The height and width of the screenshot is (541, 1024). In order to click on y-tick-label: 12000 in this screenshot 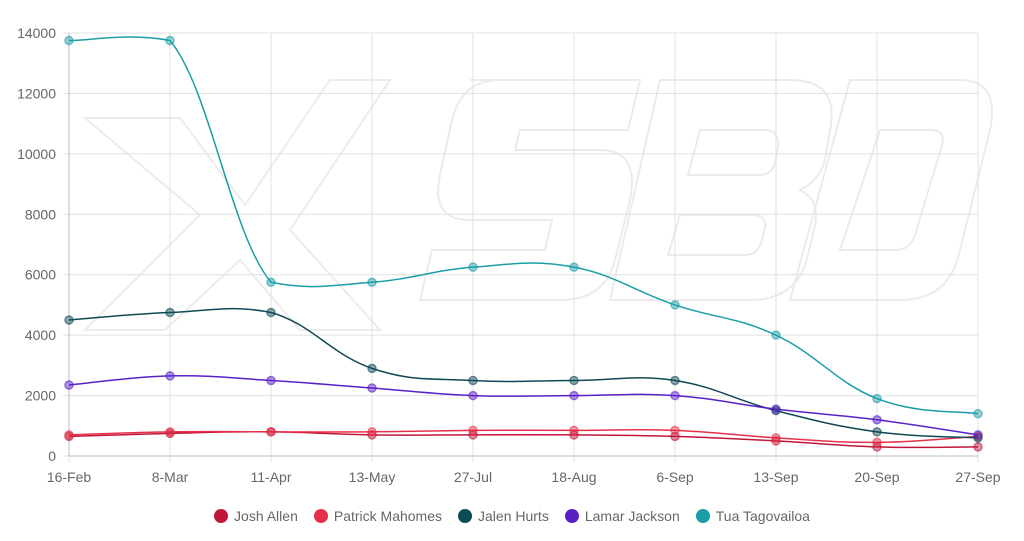, I will do `click(36, 93)`.